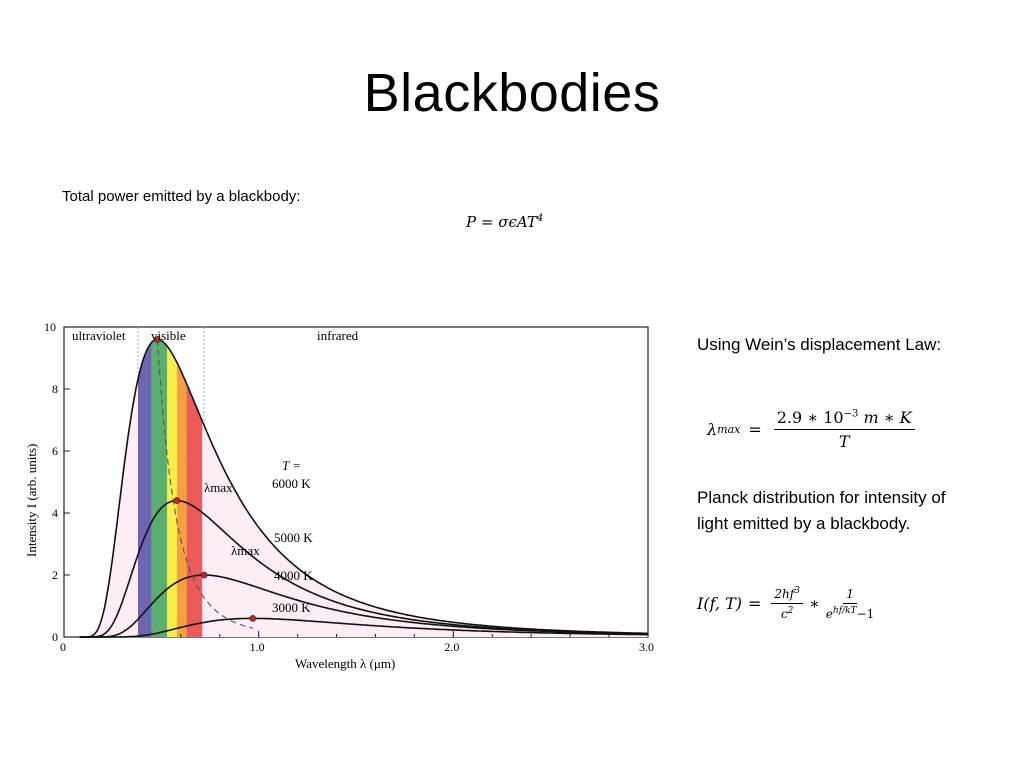  What do you see at coordinates (292, 545) in the screenshot?
I see `temperature-labels: 6000 K 5000 K 4000 K 3000 K` at bounding box center [292, 545].